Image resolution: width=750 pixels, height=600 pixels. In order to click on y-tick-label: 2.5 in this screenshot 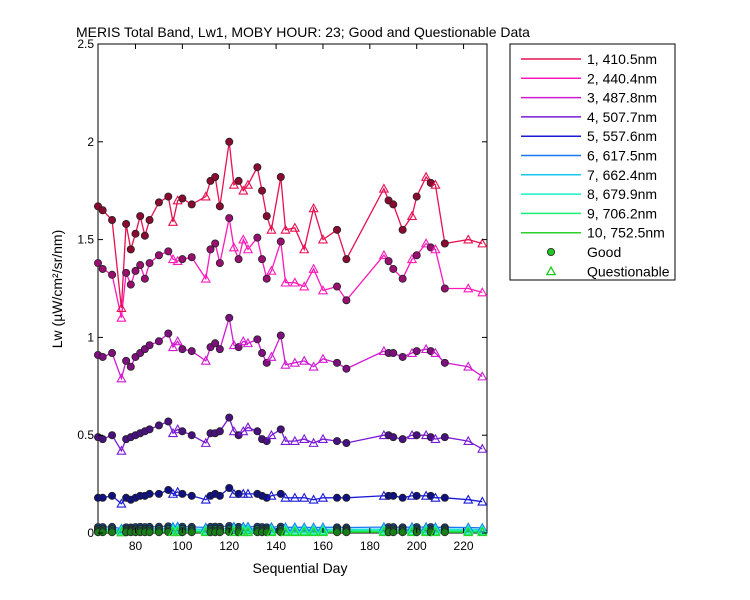, I will do `click(85, 44)`.